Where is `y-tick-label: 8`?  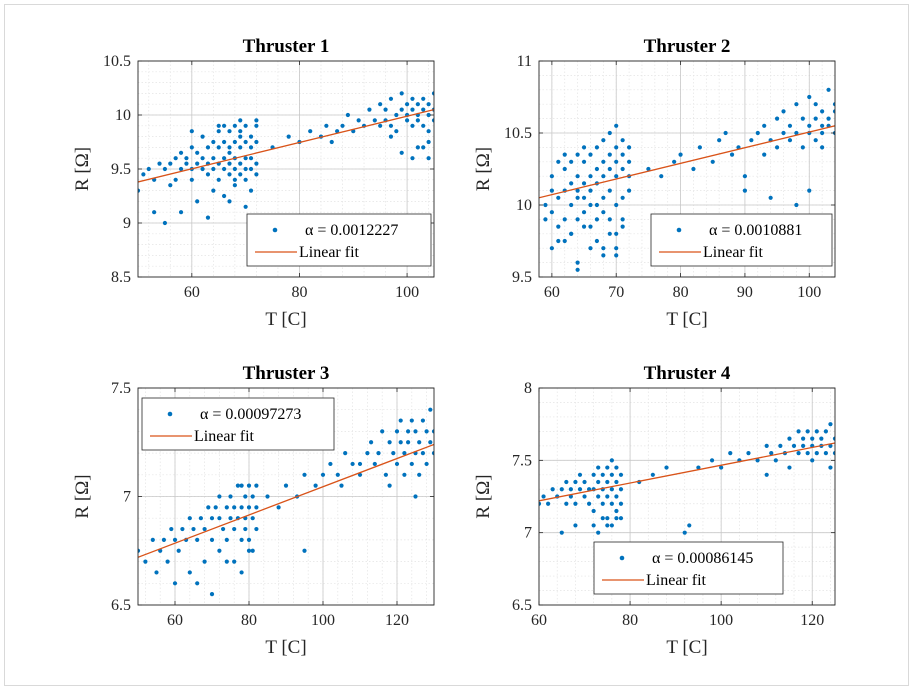 y-tick-label: 8 is located at coordinates (528, 388).